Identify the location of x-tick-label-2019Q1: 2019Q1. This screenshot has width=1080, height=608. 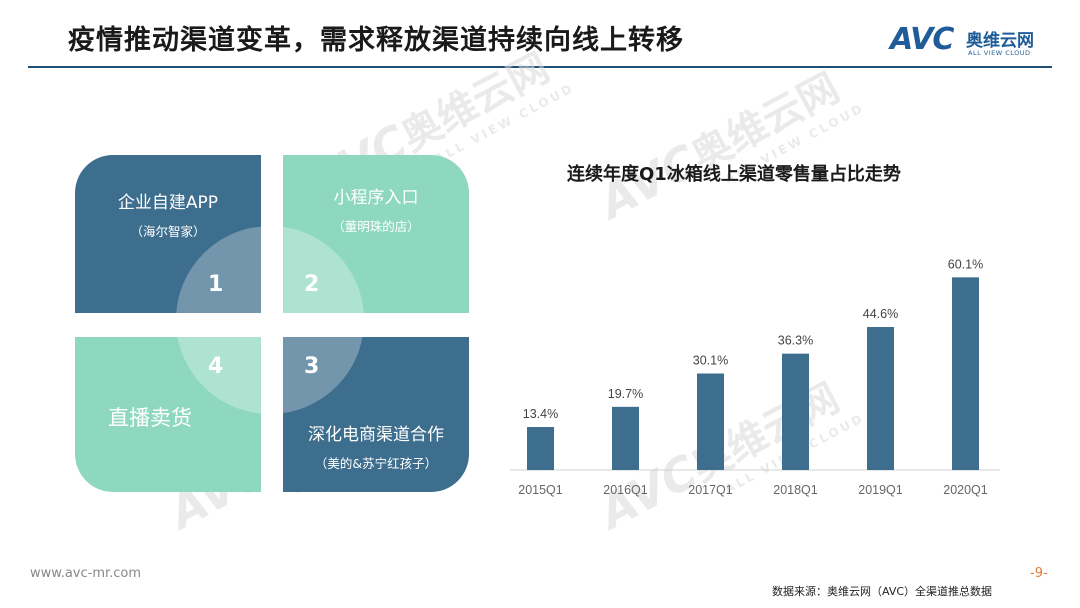
(880, 490).